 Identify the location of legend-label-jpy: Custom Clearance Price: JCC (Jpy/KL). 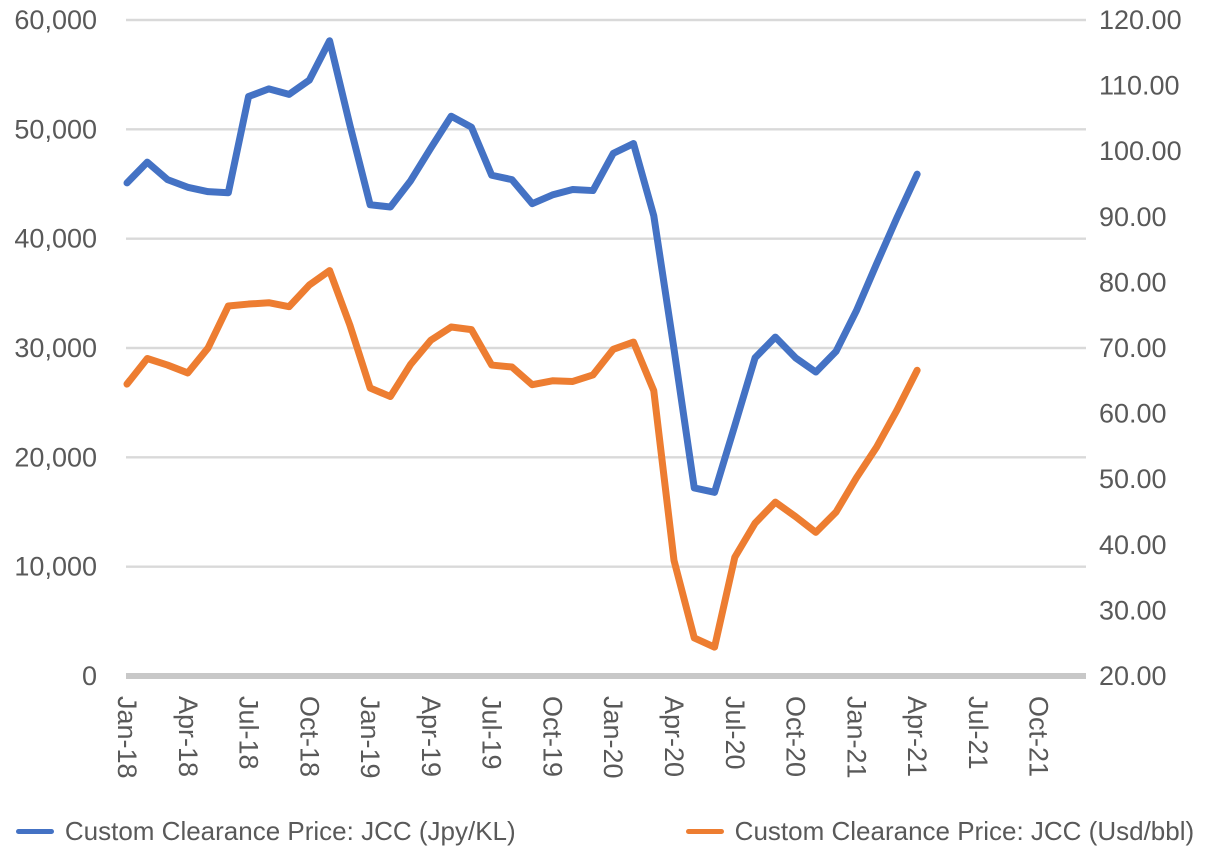
(290, 831).